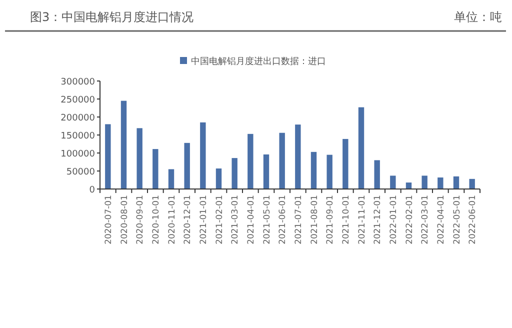 Image resolution: width=512 pixels, height=328 pixels. Describe the element at coordinates (283, 219) in the screenshot. I see `x-tick-label: 2021-06-01` at that location.